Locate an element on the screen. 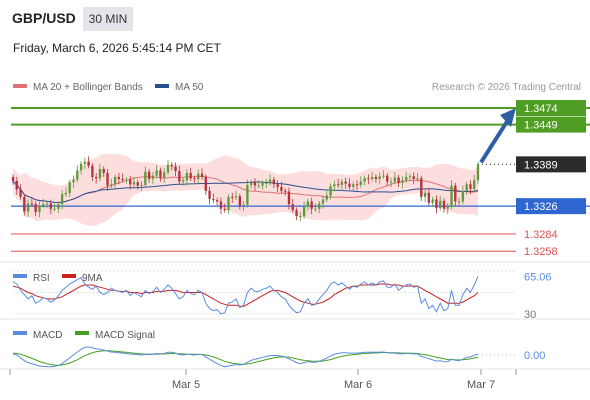 This screenshot has width=590, height=400. level-label-resistance: 1.3449 is located at coordinates (541, 126).